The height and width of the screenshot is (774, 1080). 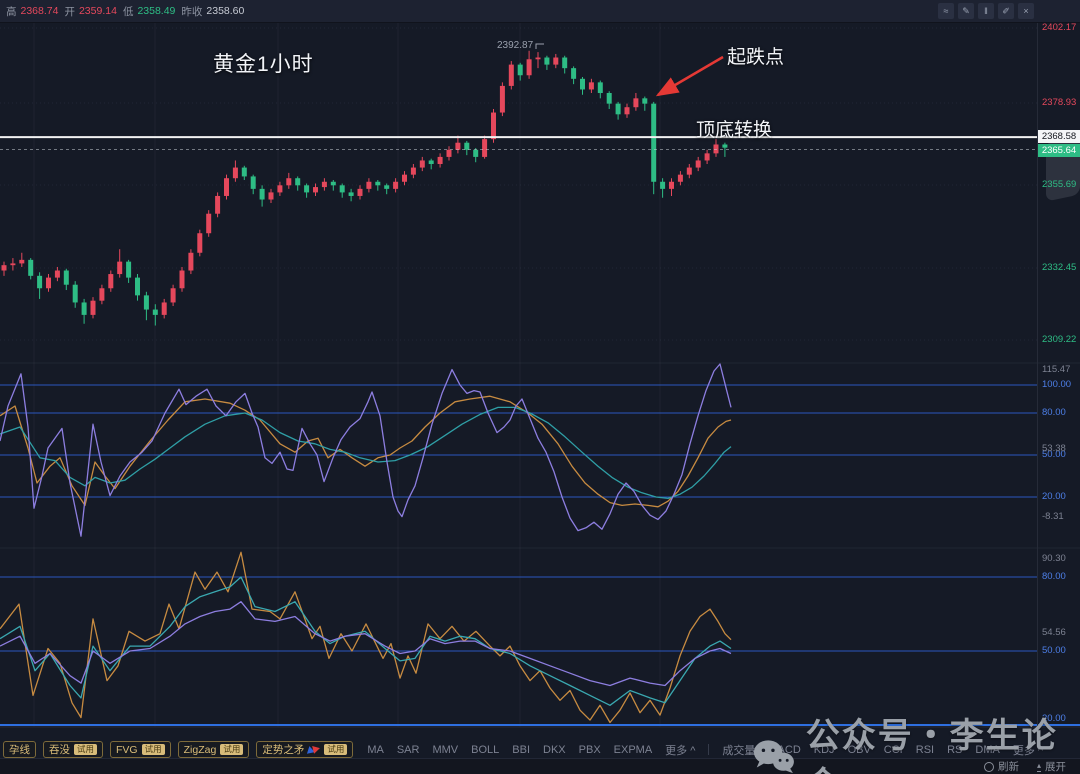 I want to click on candlestick-style-icon: ‖, so click(x=986, y=11).